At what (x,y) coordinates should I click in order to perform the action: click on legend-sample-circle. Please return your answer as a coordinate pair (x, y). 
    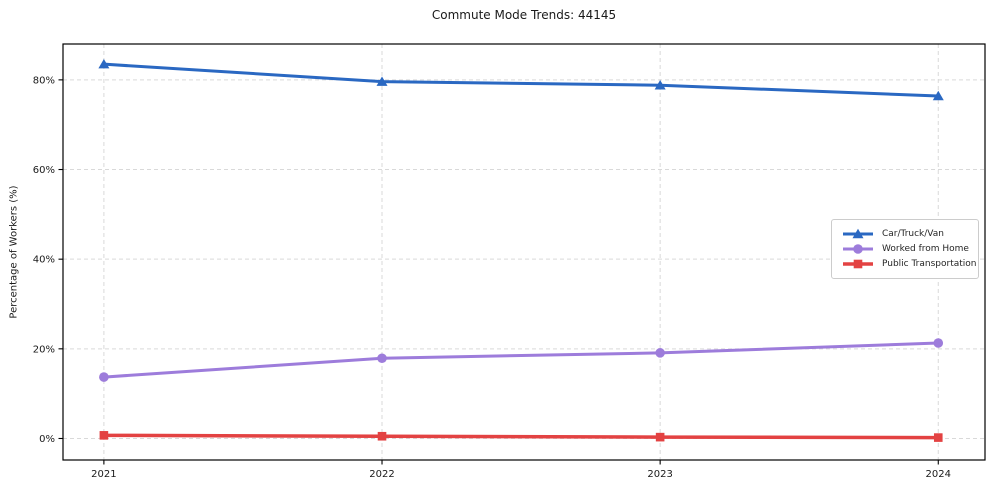
    Looking at the image, I should click on (858, 249).